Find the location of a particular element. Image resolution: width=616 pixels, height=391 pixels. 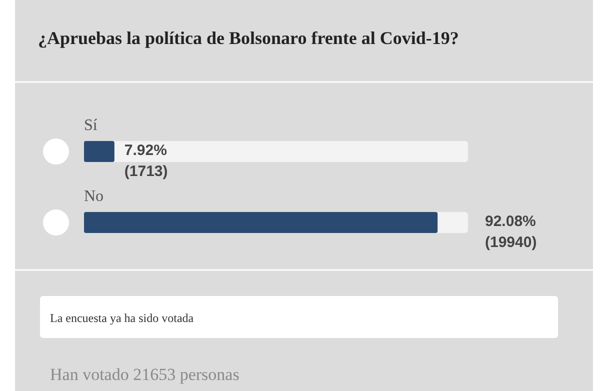

y-tick-label: No is located at coordinates (94, 196).